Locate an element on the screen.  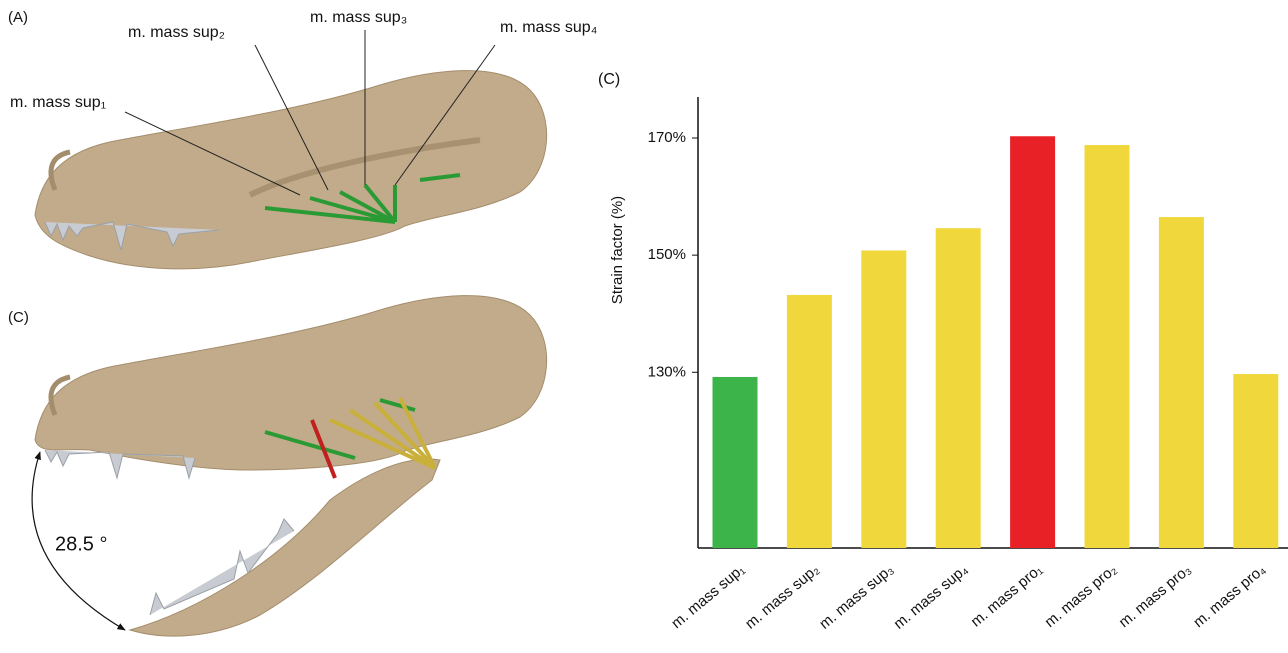
annotation: m. mass sup₁ is located at coordinates (58, 102).